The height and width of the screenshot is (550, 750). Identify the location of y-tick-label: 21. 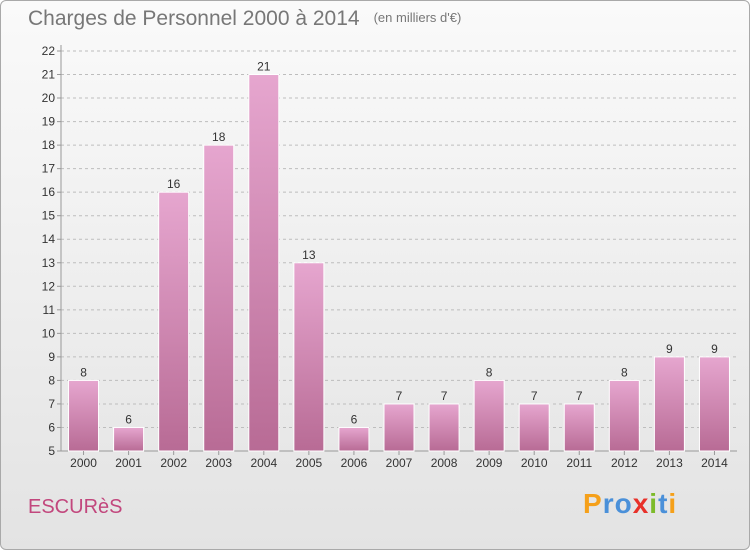
(49, 75).